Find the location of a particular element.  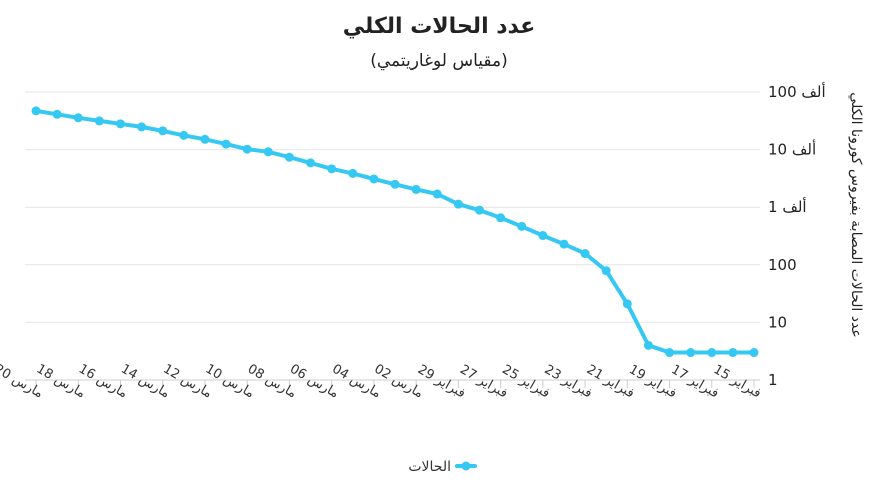

legend: الحالات is located at coordinates (442, 467).